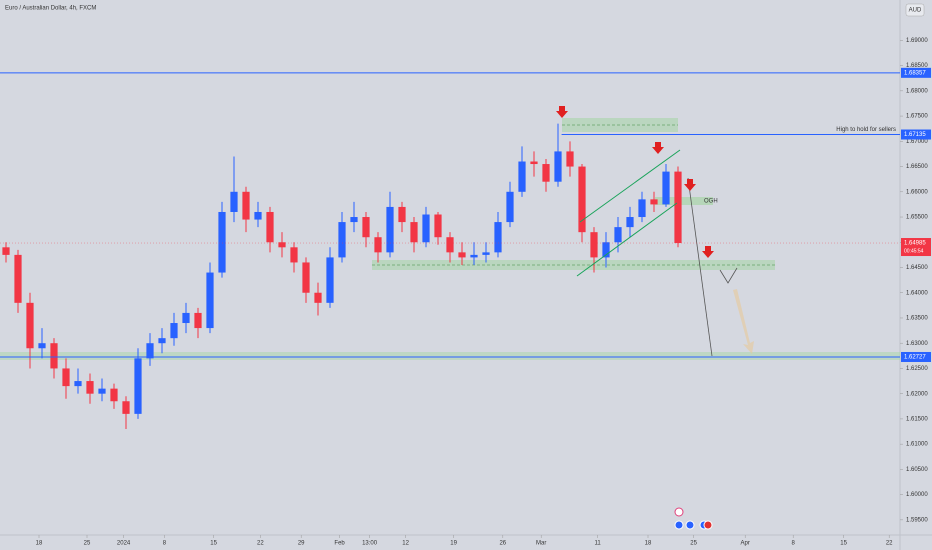 The image size is (932, 550). Describe the element at coordinates (743, 321) in the screenshot. I see `projection-arrow` at that location.